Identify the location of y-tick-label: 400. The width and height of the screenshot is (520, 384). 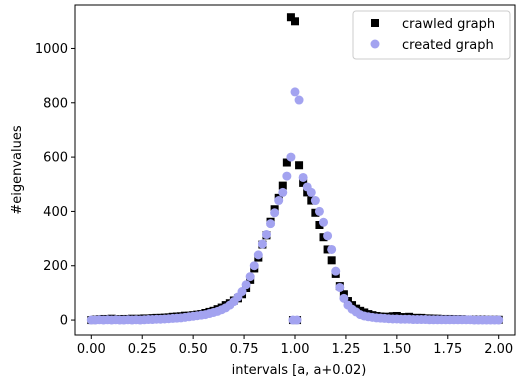
(55, 212).